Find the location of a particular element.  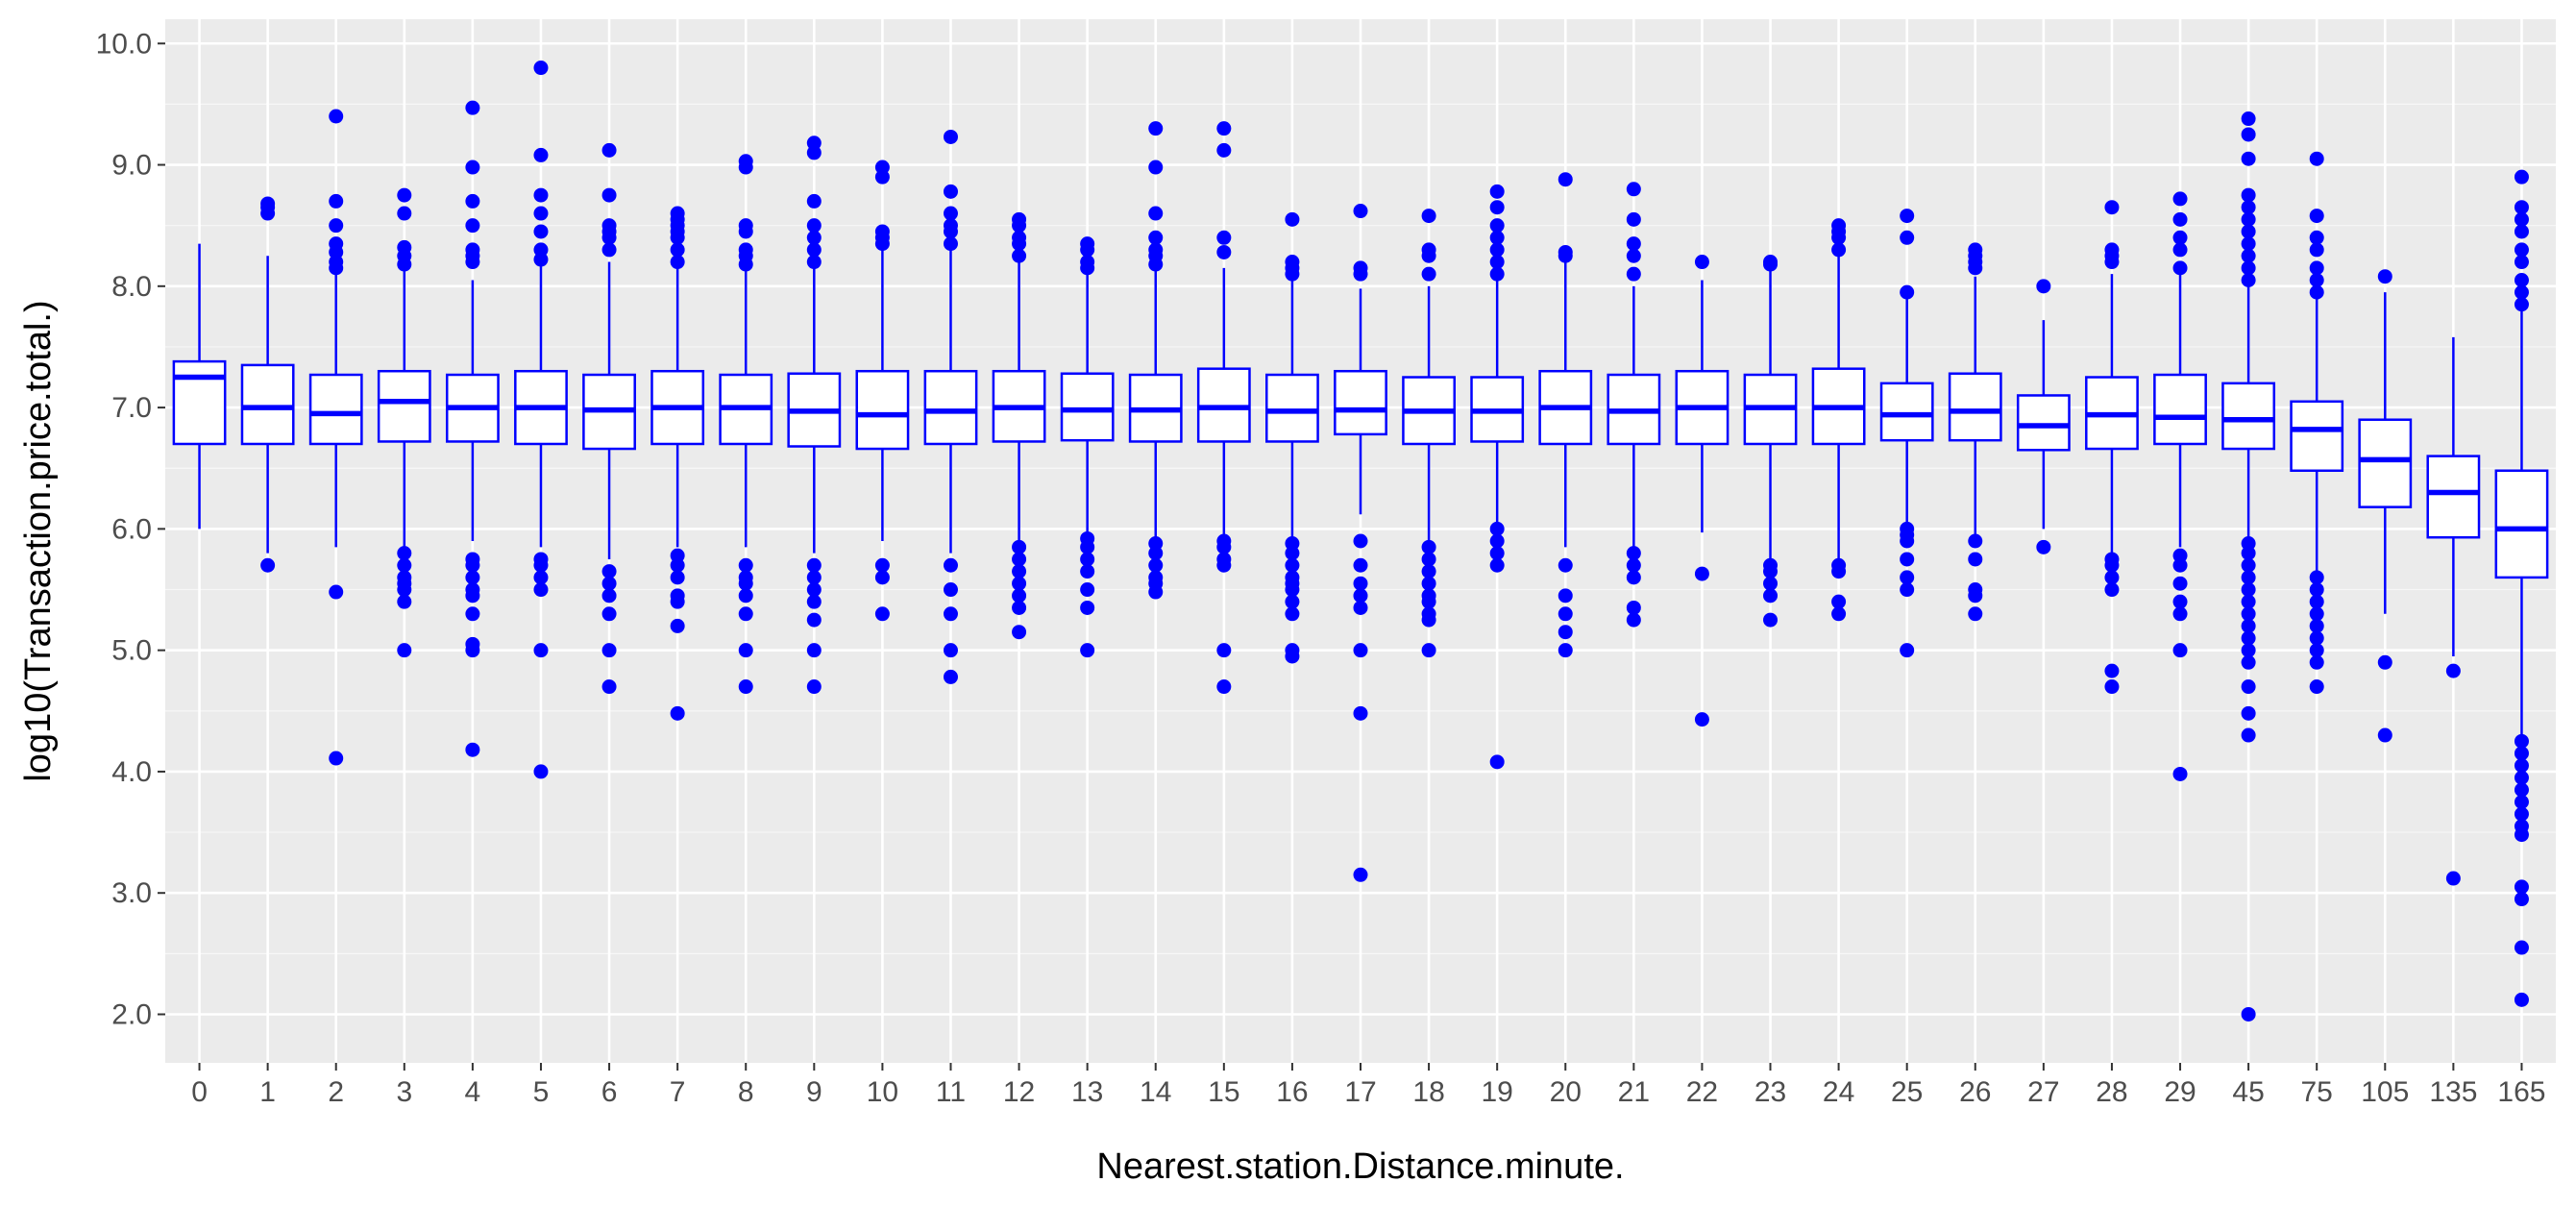

x-tick-label: 5 is located at coordinates (541, 1092).